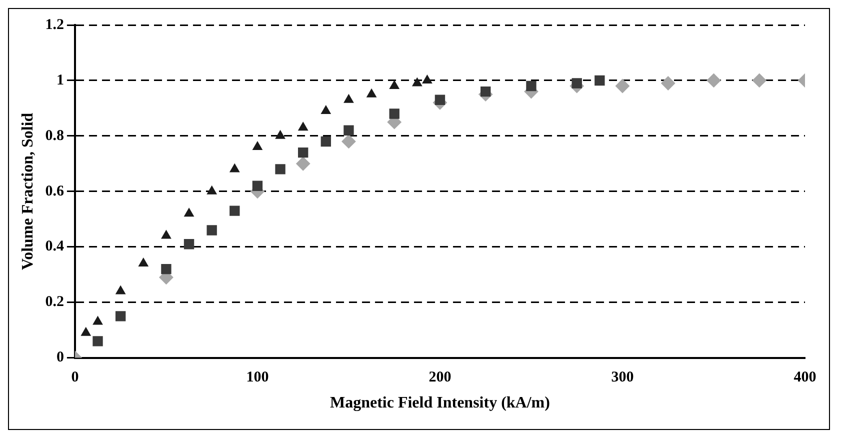 The image size is (842, 446). What do you see at coordinates (805, 378) in the screenshot?
I see `x-tick-label: 400` at bounding box center [805, 378].